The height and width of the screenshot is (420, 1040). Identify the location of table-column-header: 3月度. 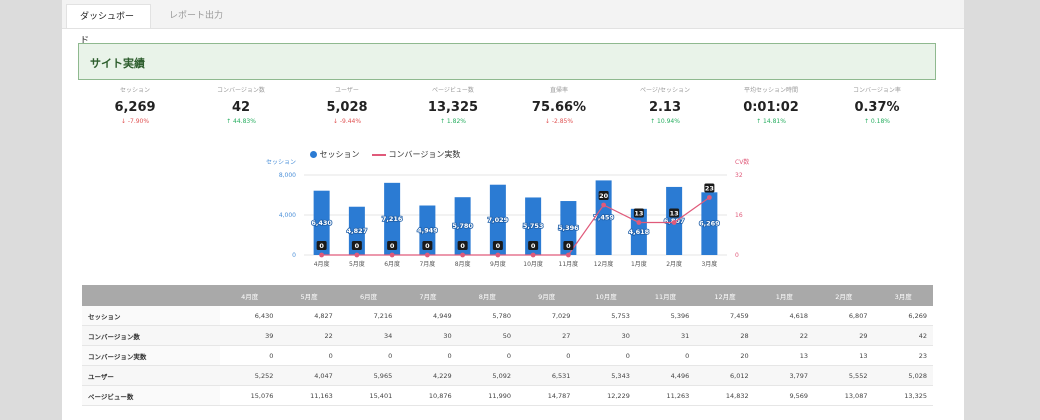
(903, 295).